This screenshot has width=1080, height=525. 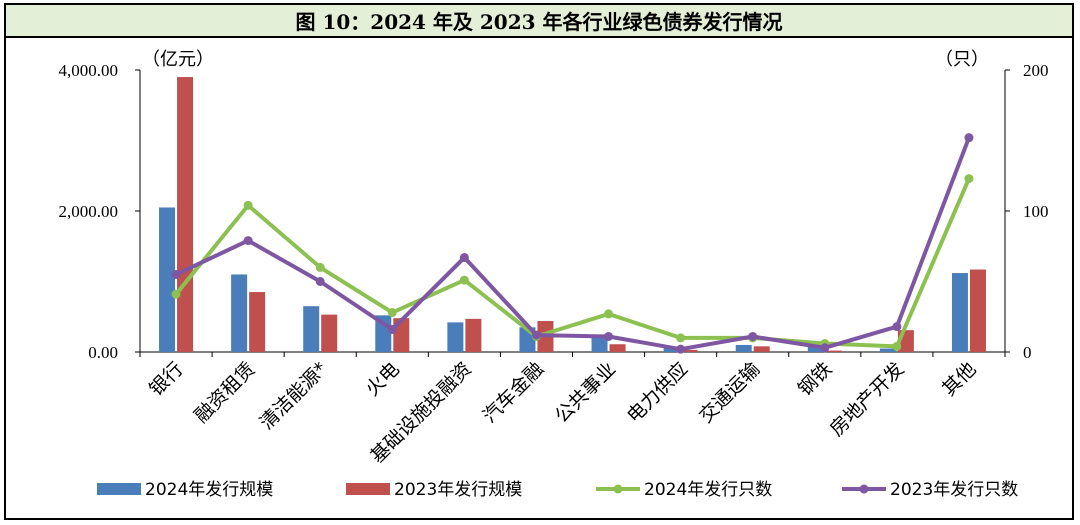 What do you see at coordinates (539, 21) in the screenshot?
I see `chart-title: 图 10：2024 年及 2023 年各行业绿色债券发行情况` at bounding box center [539, 21].